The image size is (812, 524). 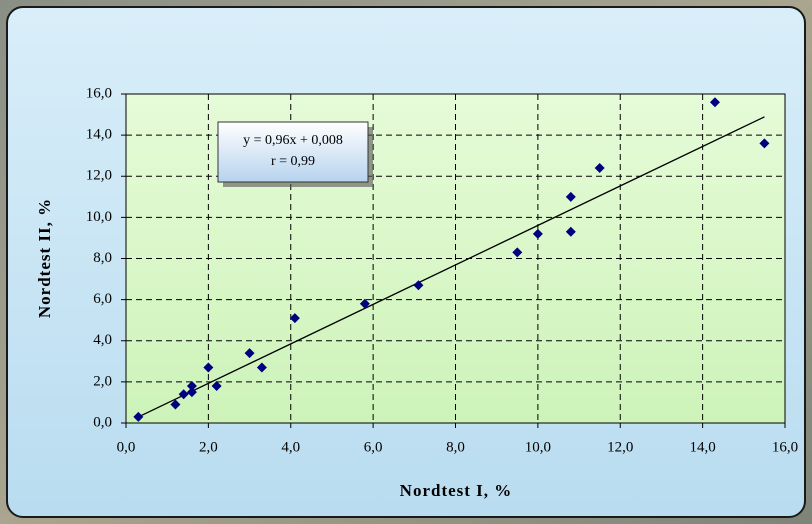 I want to click on x-tick-label: 0,0, so click(x=126, y=447).